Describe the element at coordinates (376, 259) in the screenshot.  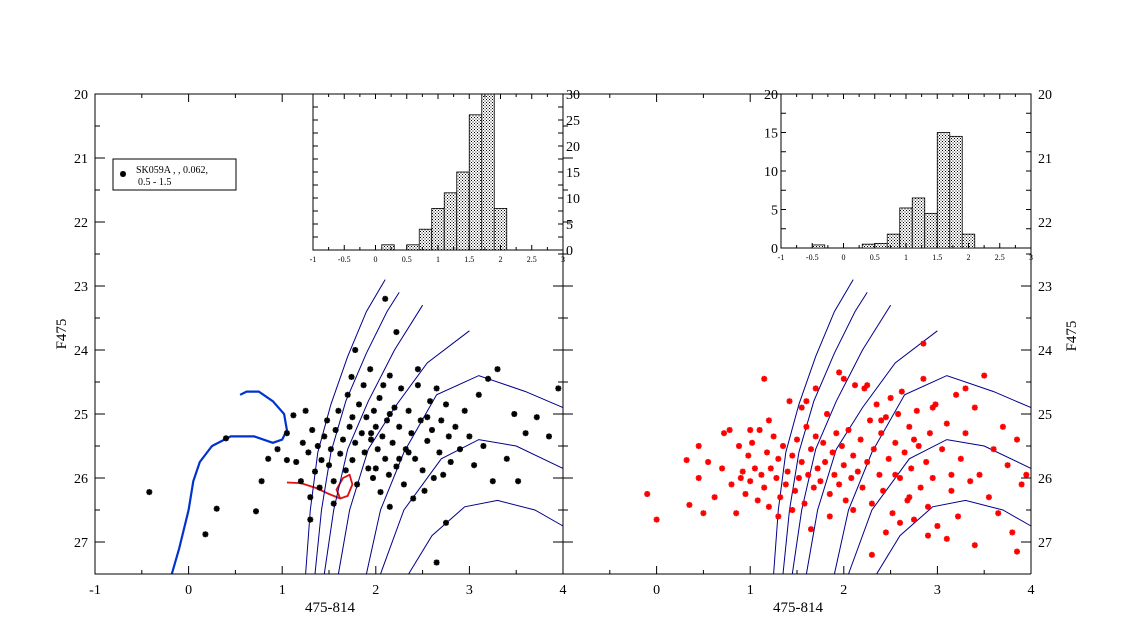
I see `left-hist-x-tick-label: 0` at that location.